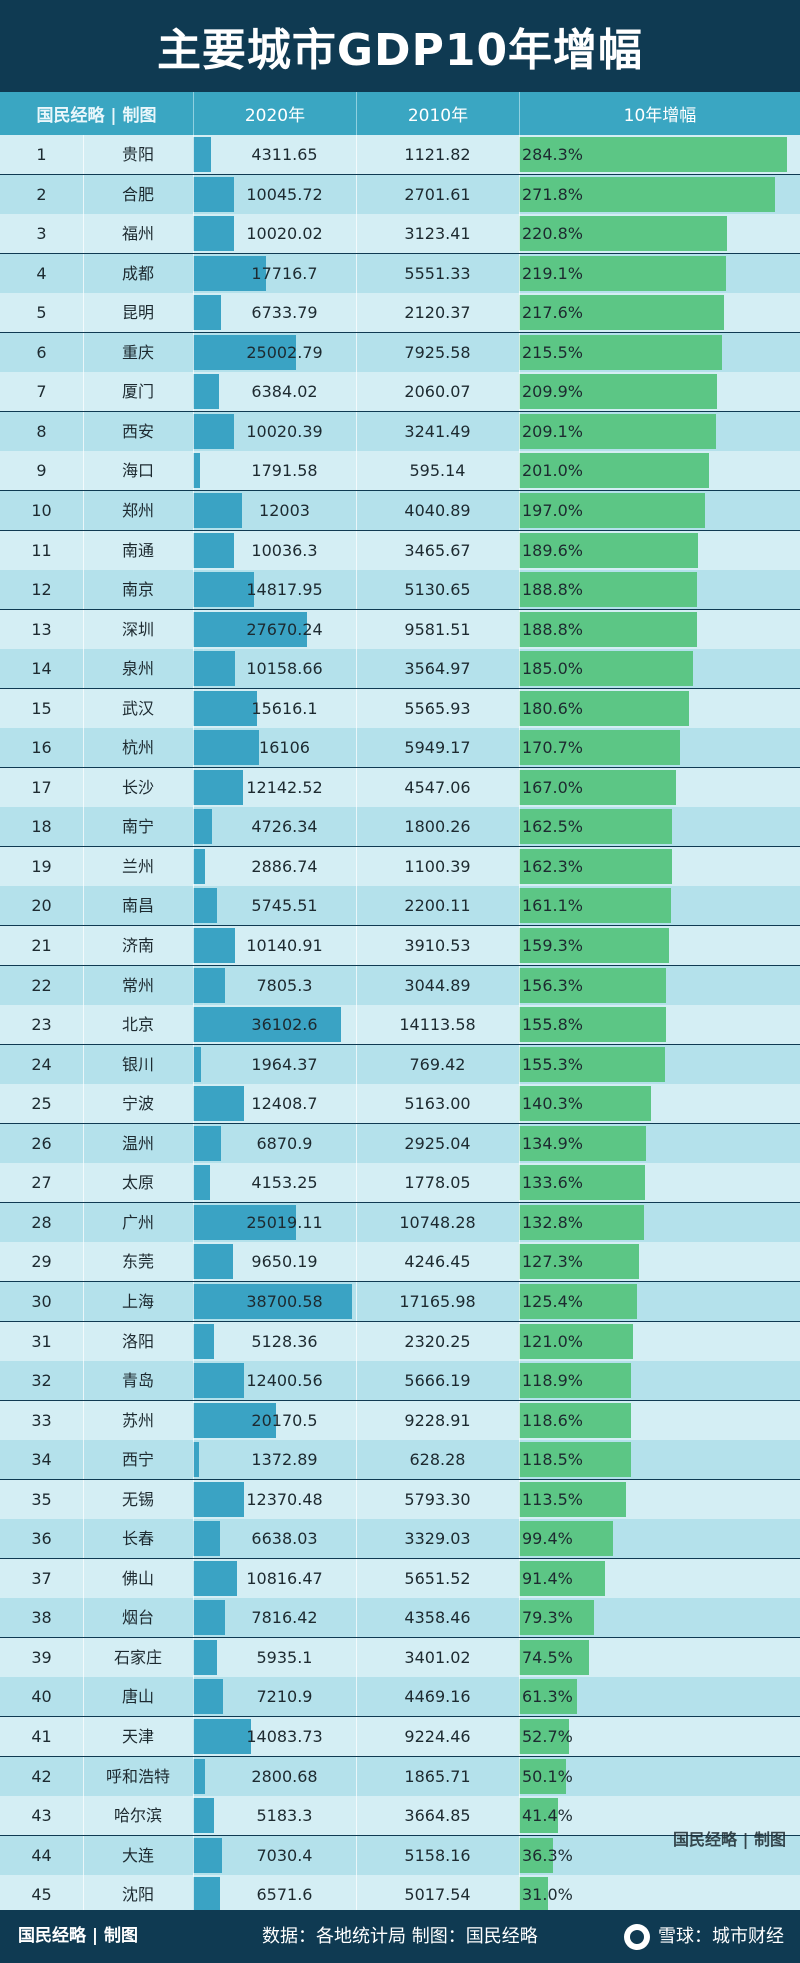 The image size is (800, 1963). What do you see at coordinates (553, 985) in the screenshot?
I see `growth-cell: 156.3%` at bounding box center [553, 985].